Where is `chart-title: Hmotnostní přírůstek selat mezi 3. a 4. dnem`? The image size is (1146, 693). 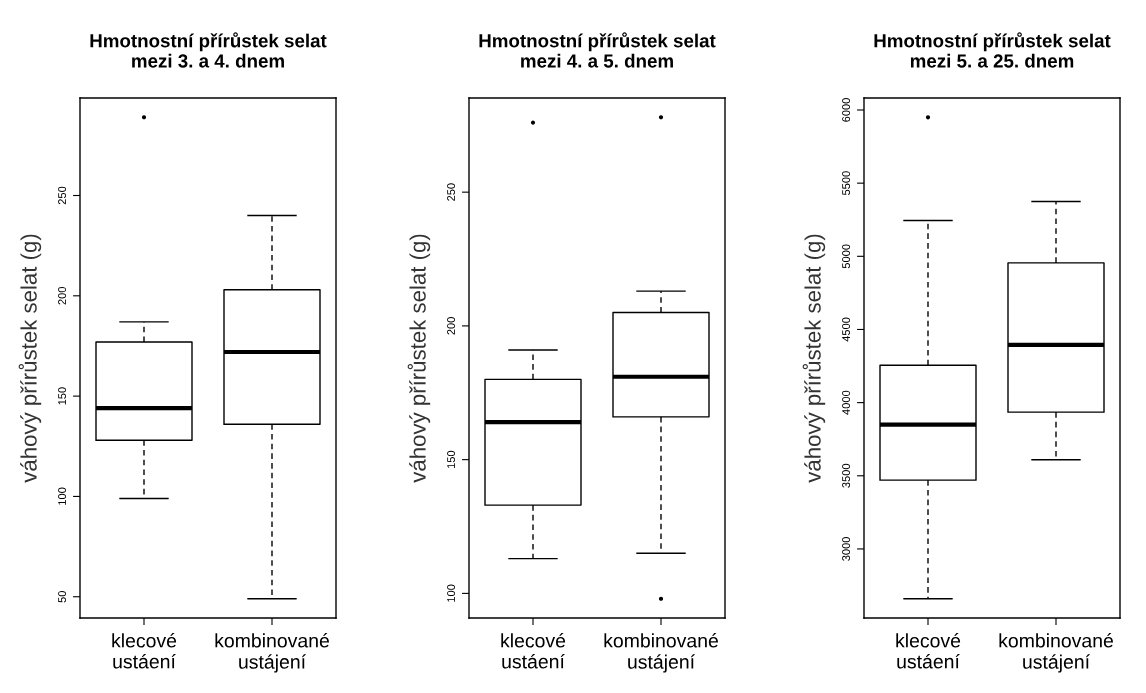
chart-title: Hmotnostní přírůstek selat mezi 3. a 4. dnem is located at coordinates (208, 50).